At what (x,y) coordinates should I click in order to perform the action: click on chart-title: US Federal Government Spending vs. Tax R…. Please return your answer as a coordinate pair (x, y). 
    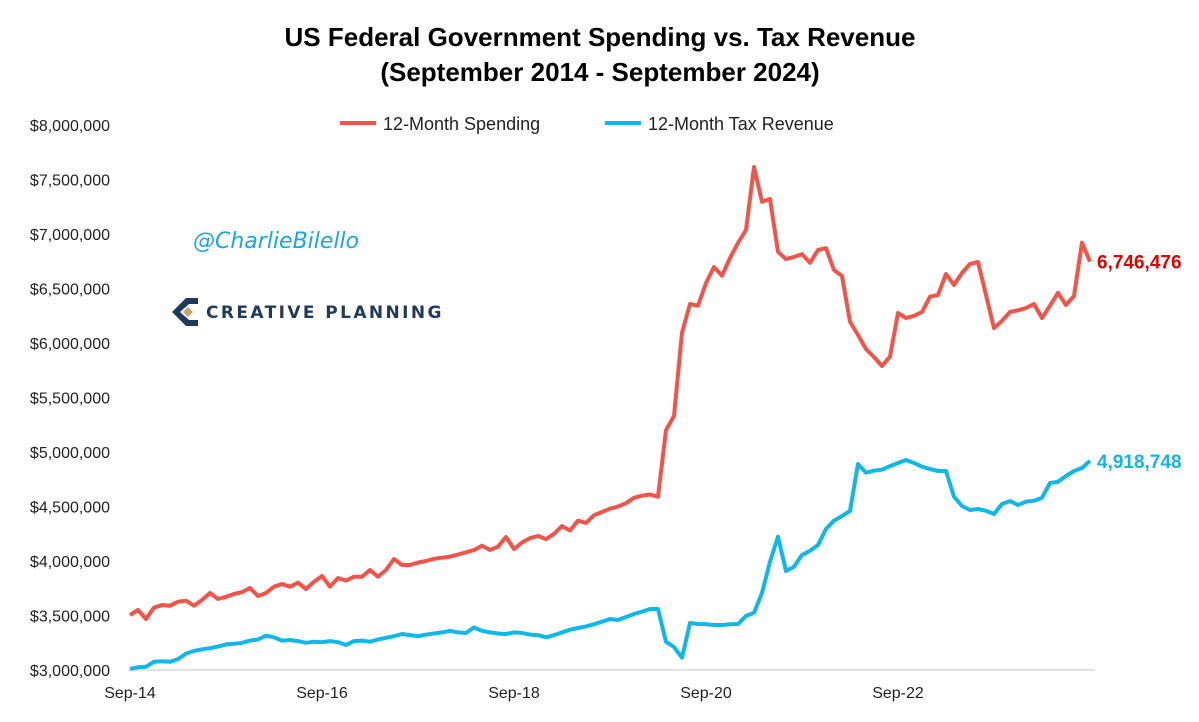
    Looking at the image, I should click on (600, 37).